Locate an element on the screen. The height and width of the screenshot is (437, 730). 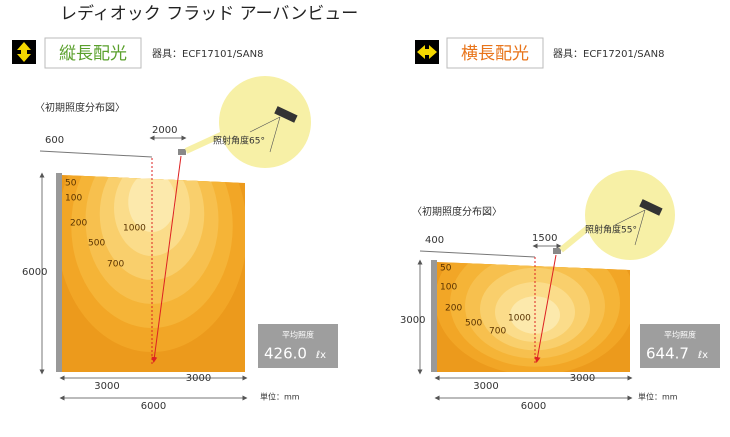
mode-label: 横長配光 is located at coordinates (495, 54).